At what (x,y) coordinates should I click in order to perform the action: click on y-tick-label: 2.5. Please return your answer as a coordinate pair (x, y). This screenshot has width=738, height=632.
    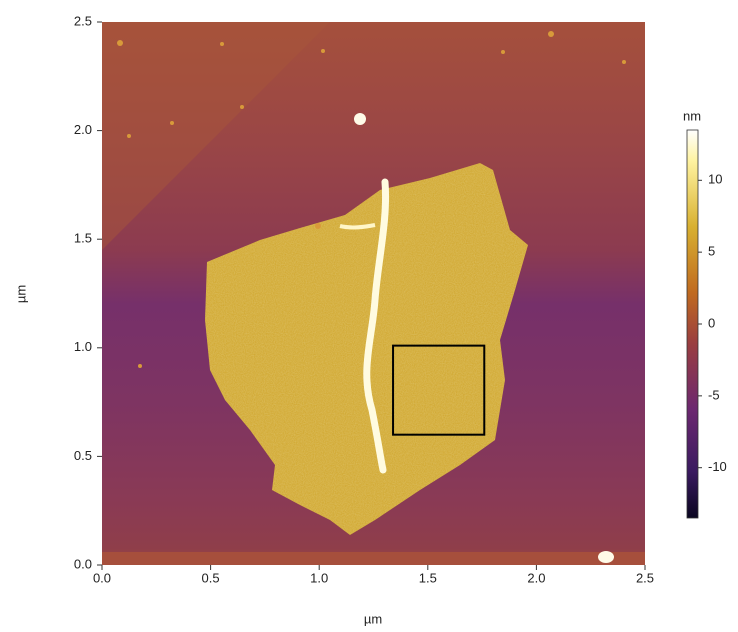
    Looking at the image, I should click on (83, 20).